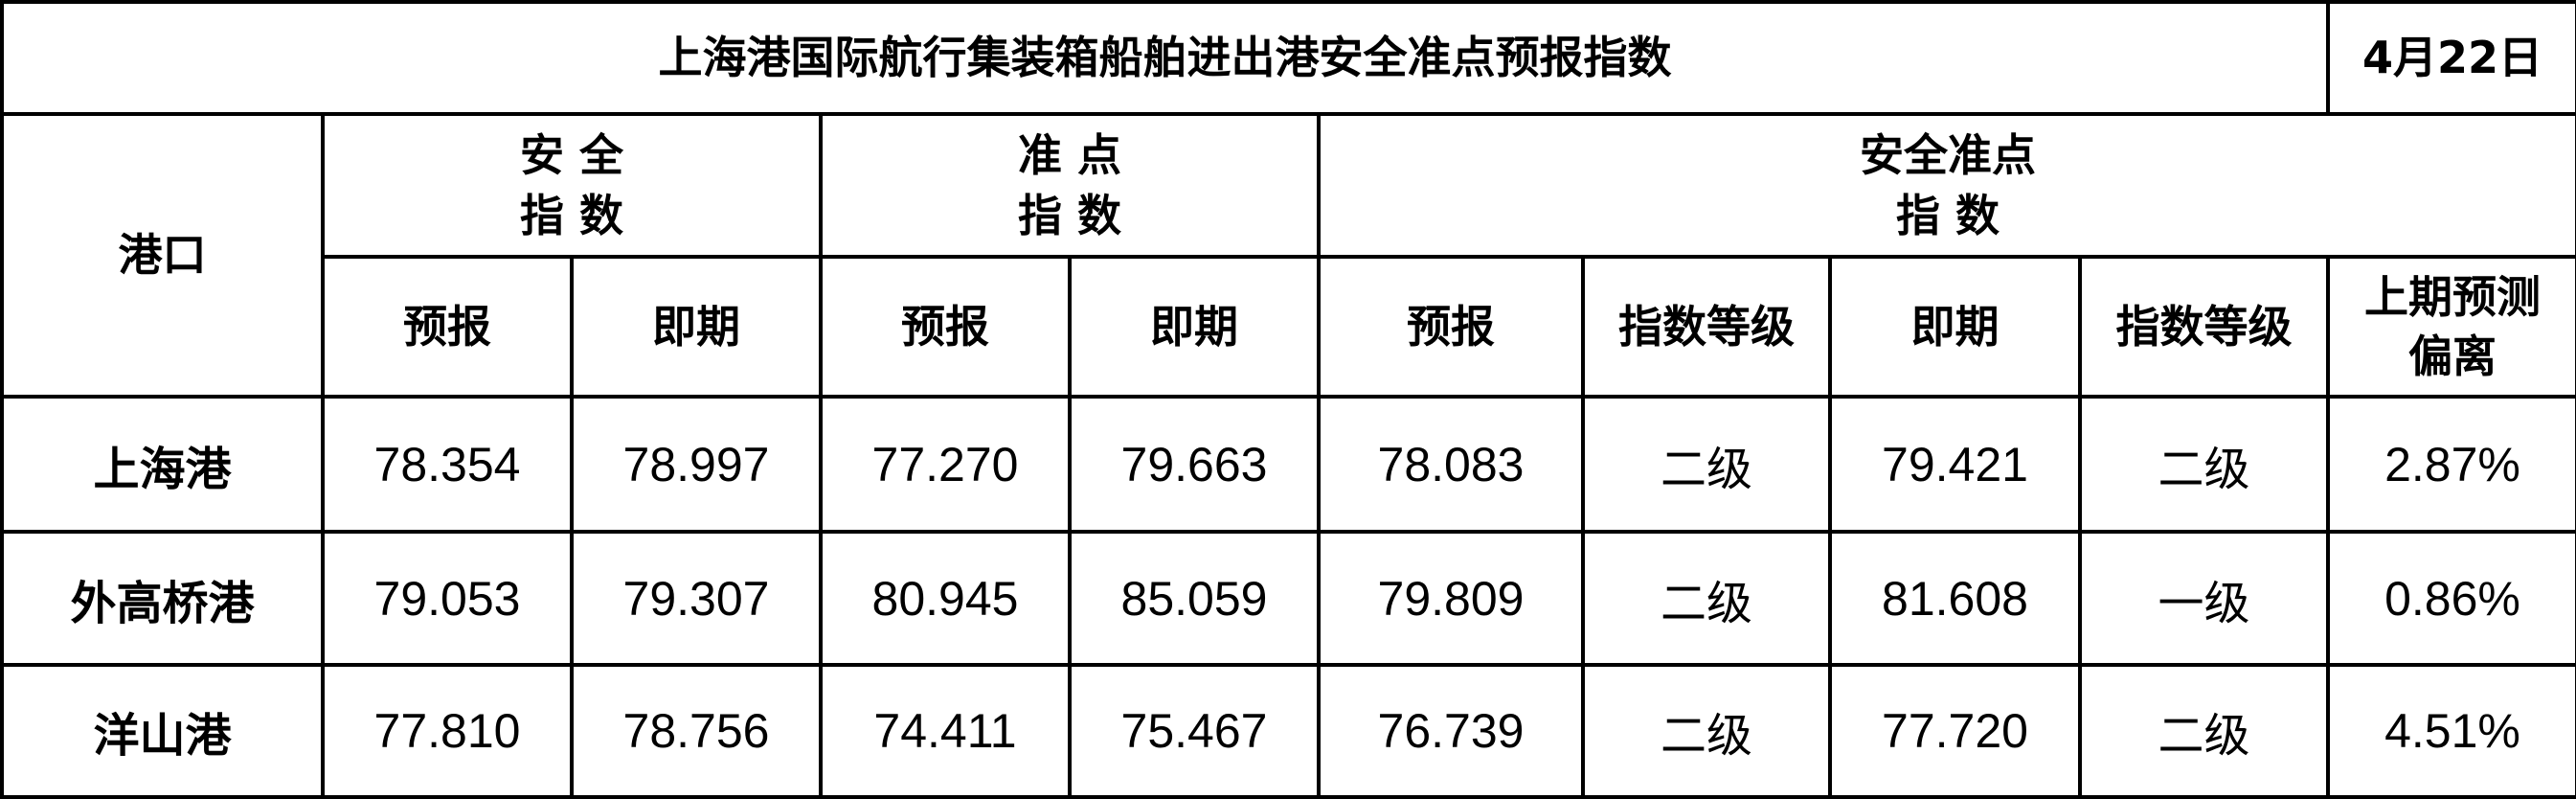 This screenshot has width=2576, height=799. Describe the element at coordinates (1451, 731) in the screenshot. I see `combined-forecast: 76.739` at that location.